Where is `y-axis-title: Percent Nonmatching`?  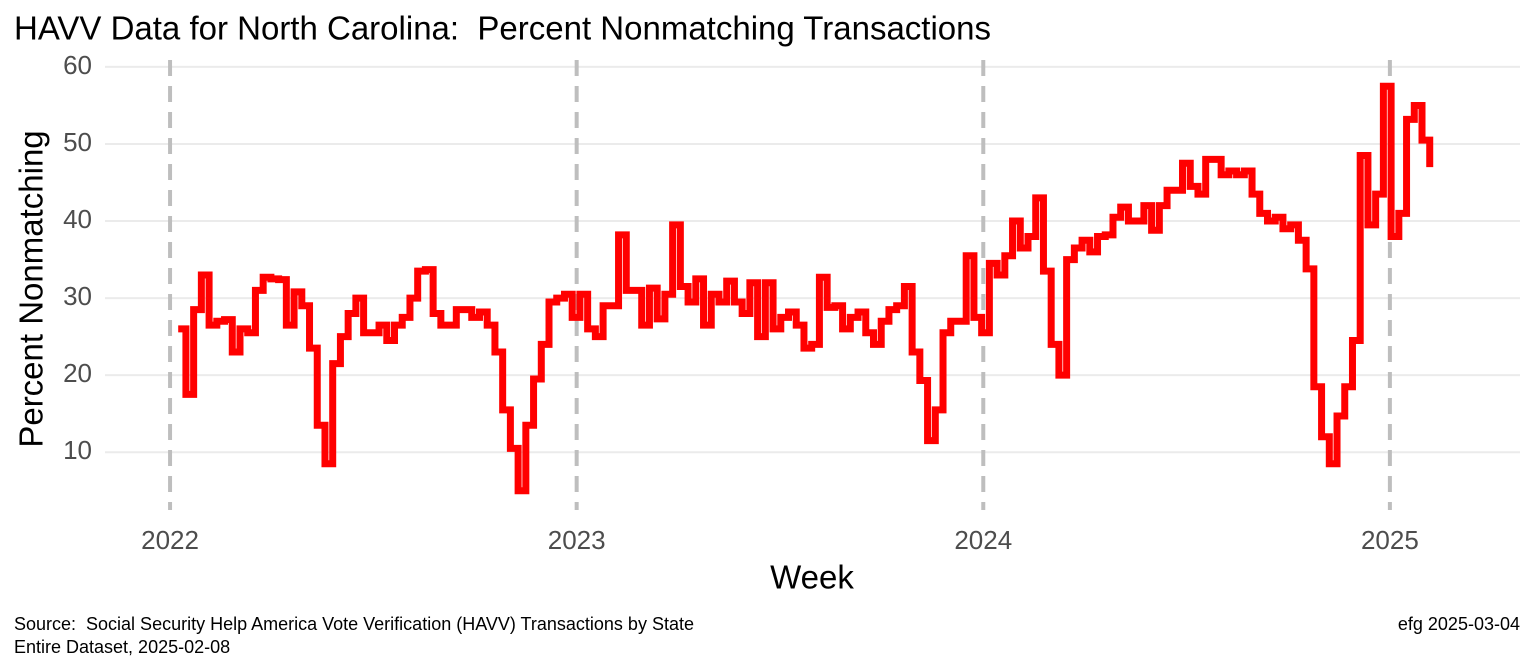
y-axis-title: Percent Nonmatching is located at coordinates (31, 288).